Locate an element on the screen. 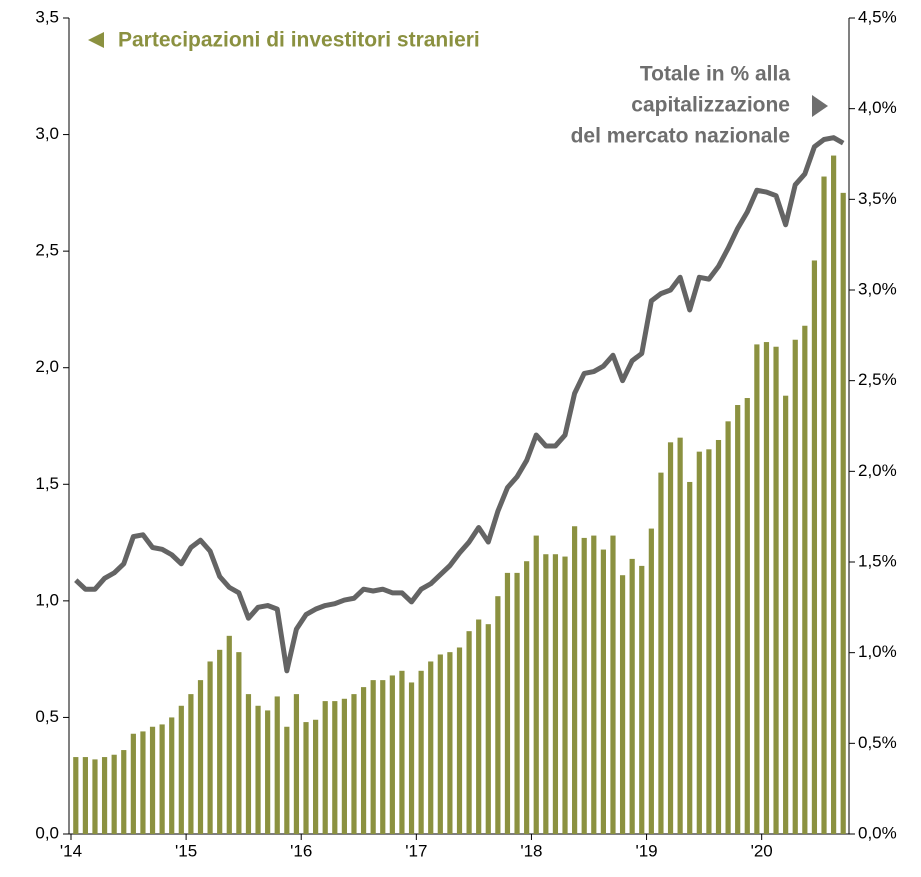 Image resolution: width=921 pixels, height=877 pixels. y2-tick-label: 4,5% is located at coordinates (877, 16).